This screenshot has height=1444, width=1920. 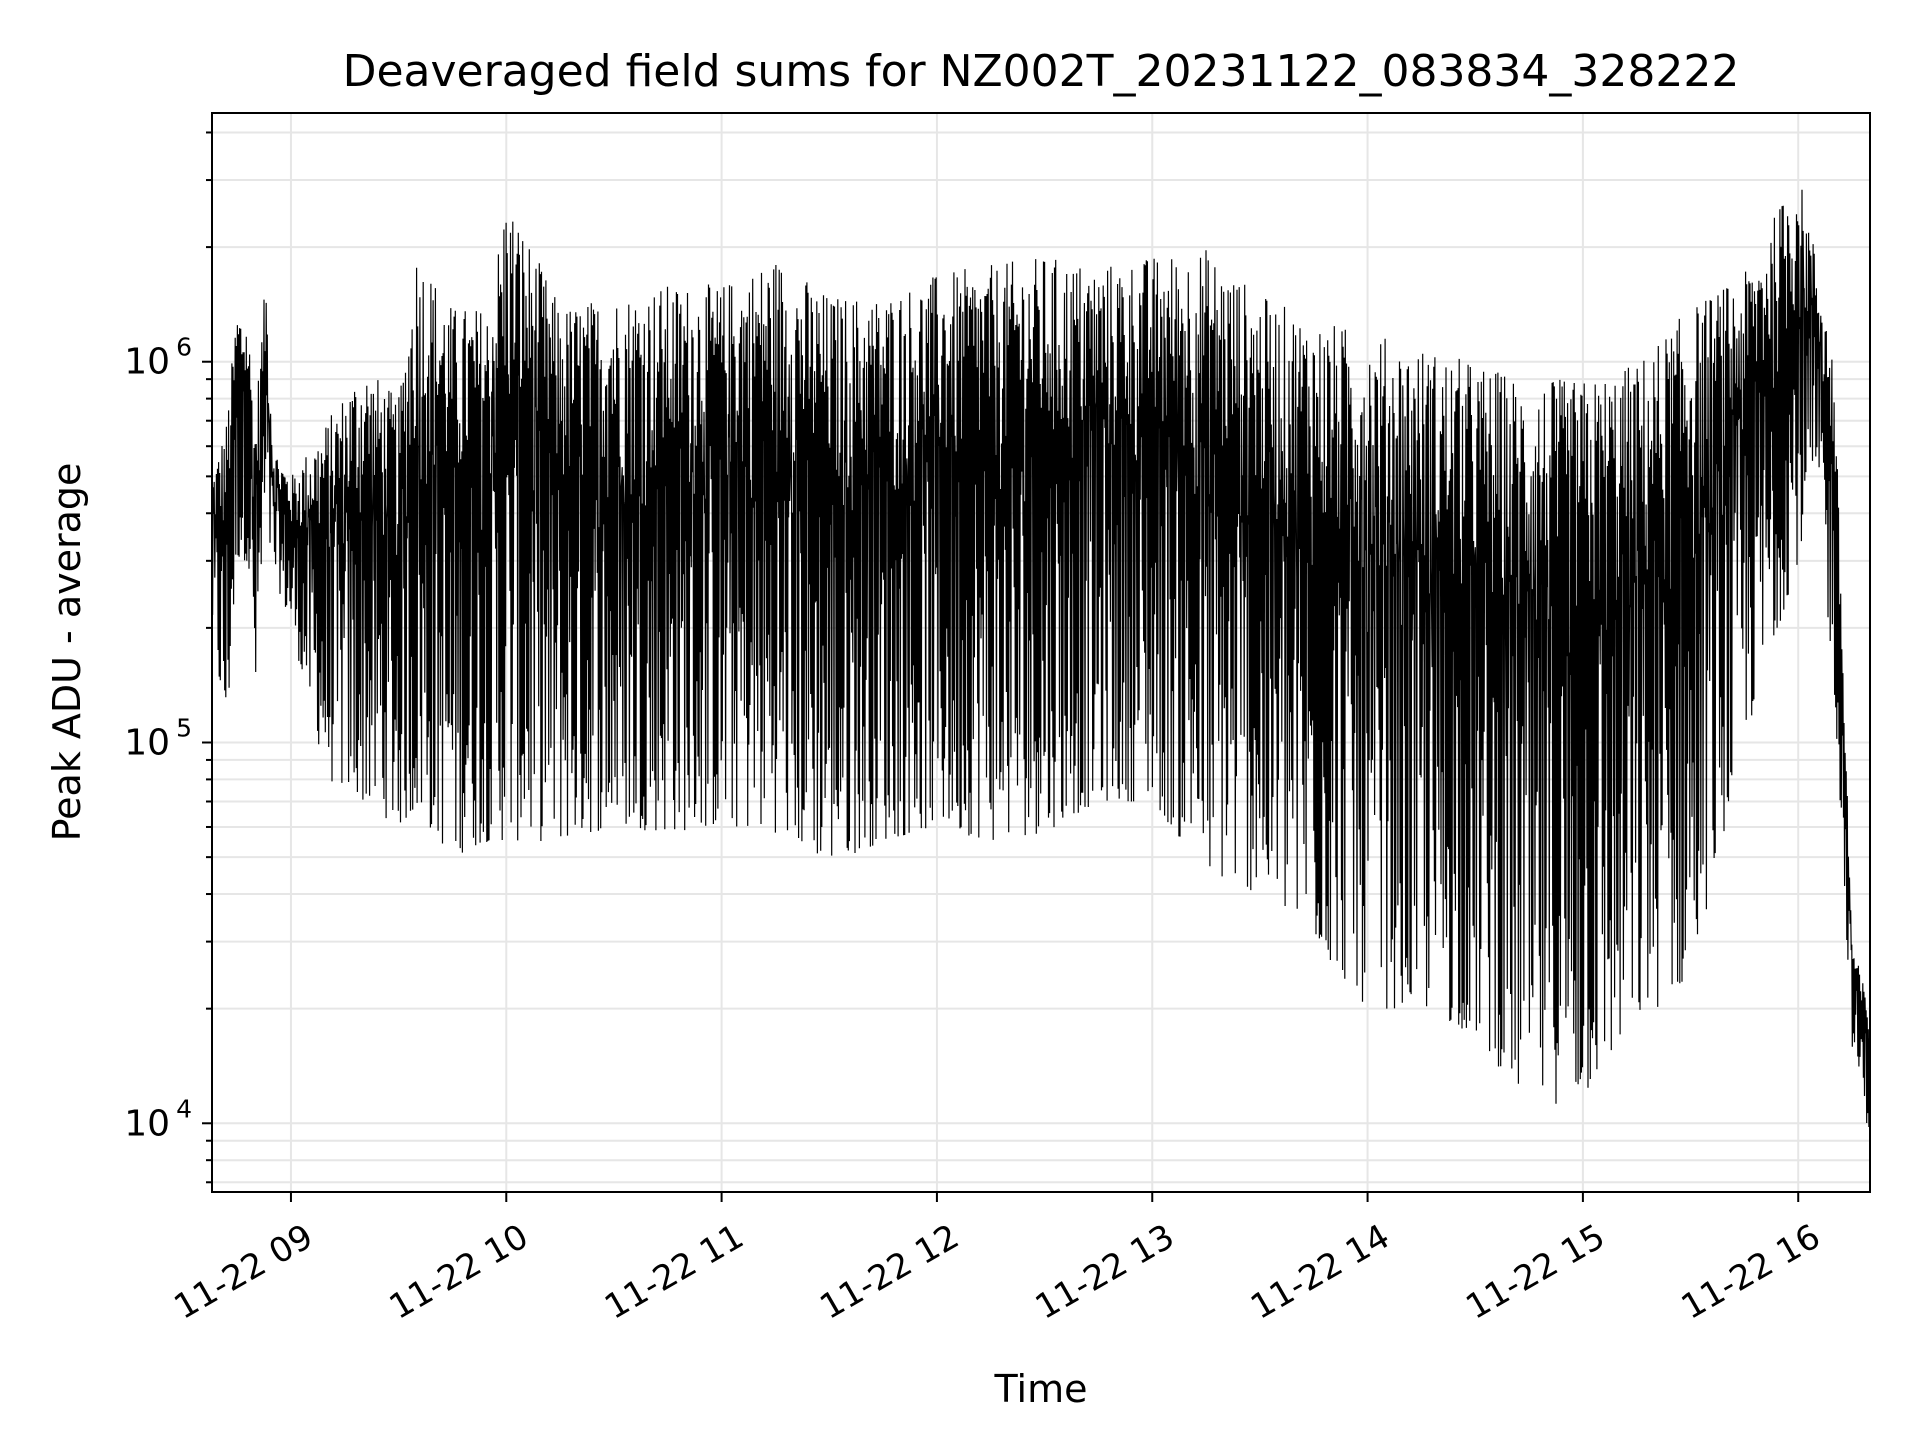 I want to click on y-tick-exponent: 5, so click(x=184, y=728).